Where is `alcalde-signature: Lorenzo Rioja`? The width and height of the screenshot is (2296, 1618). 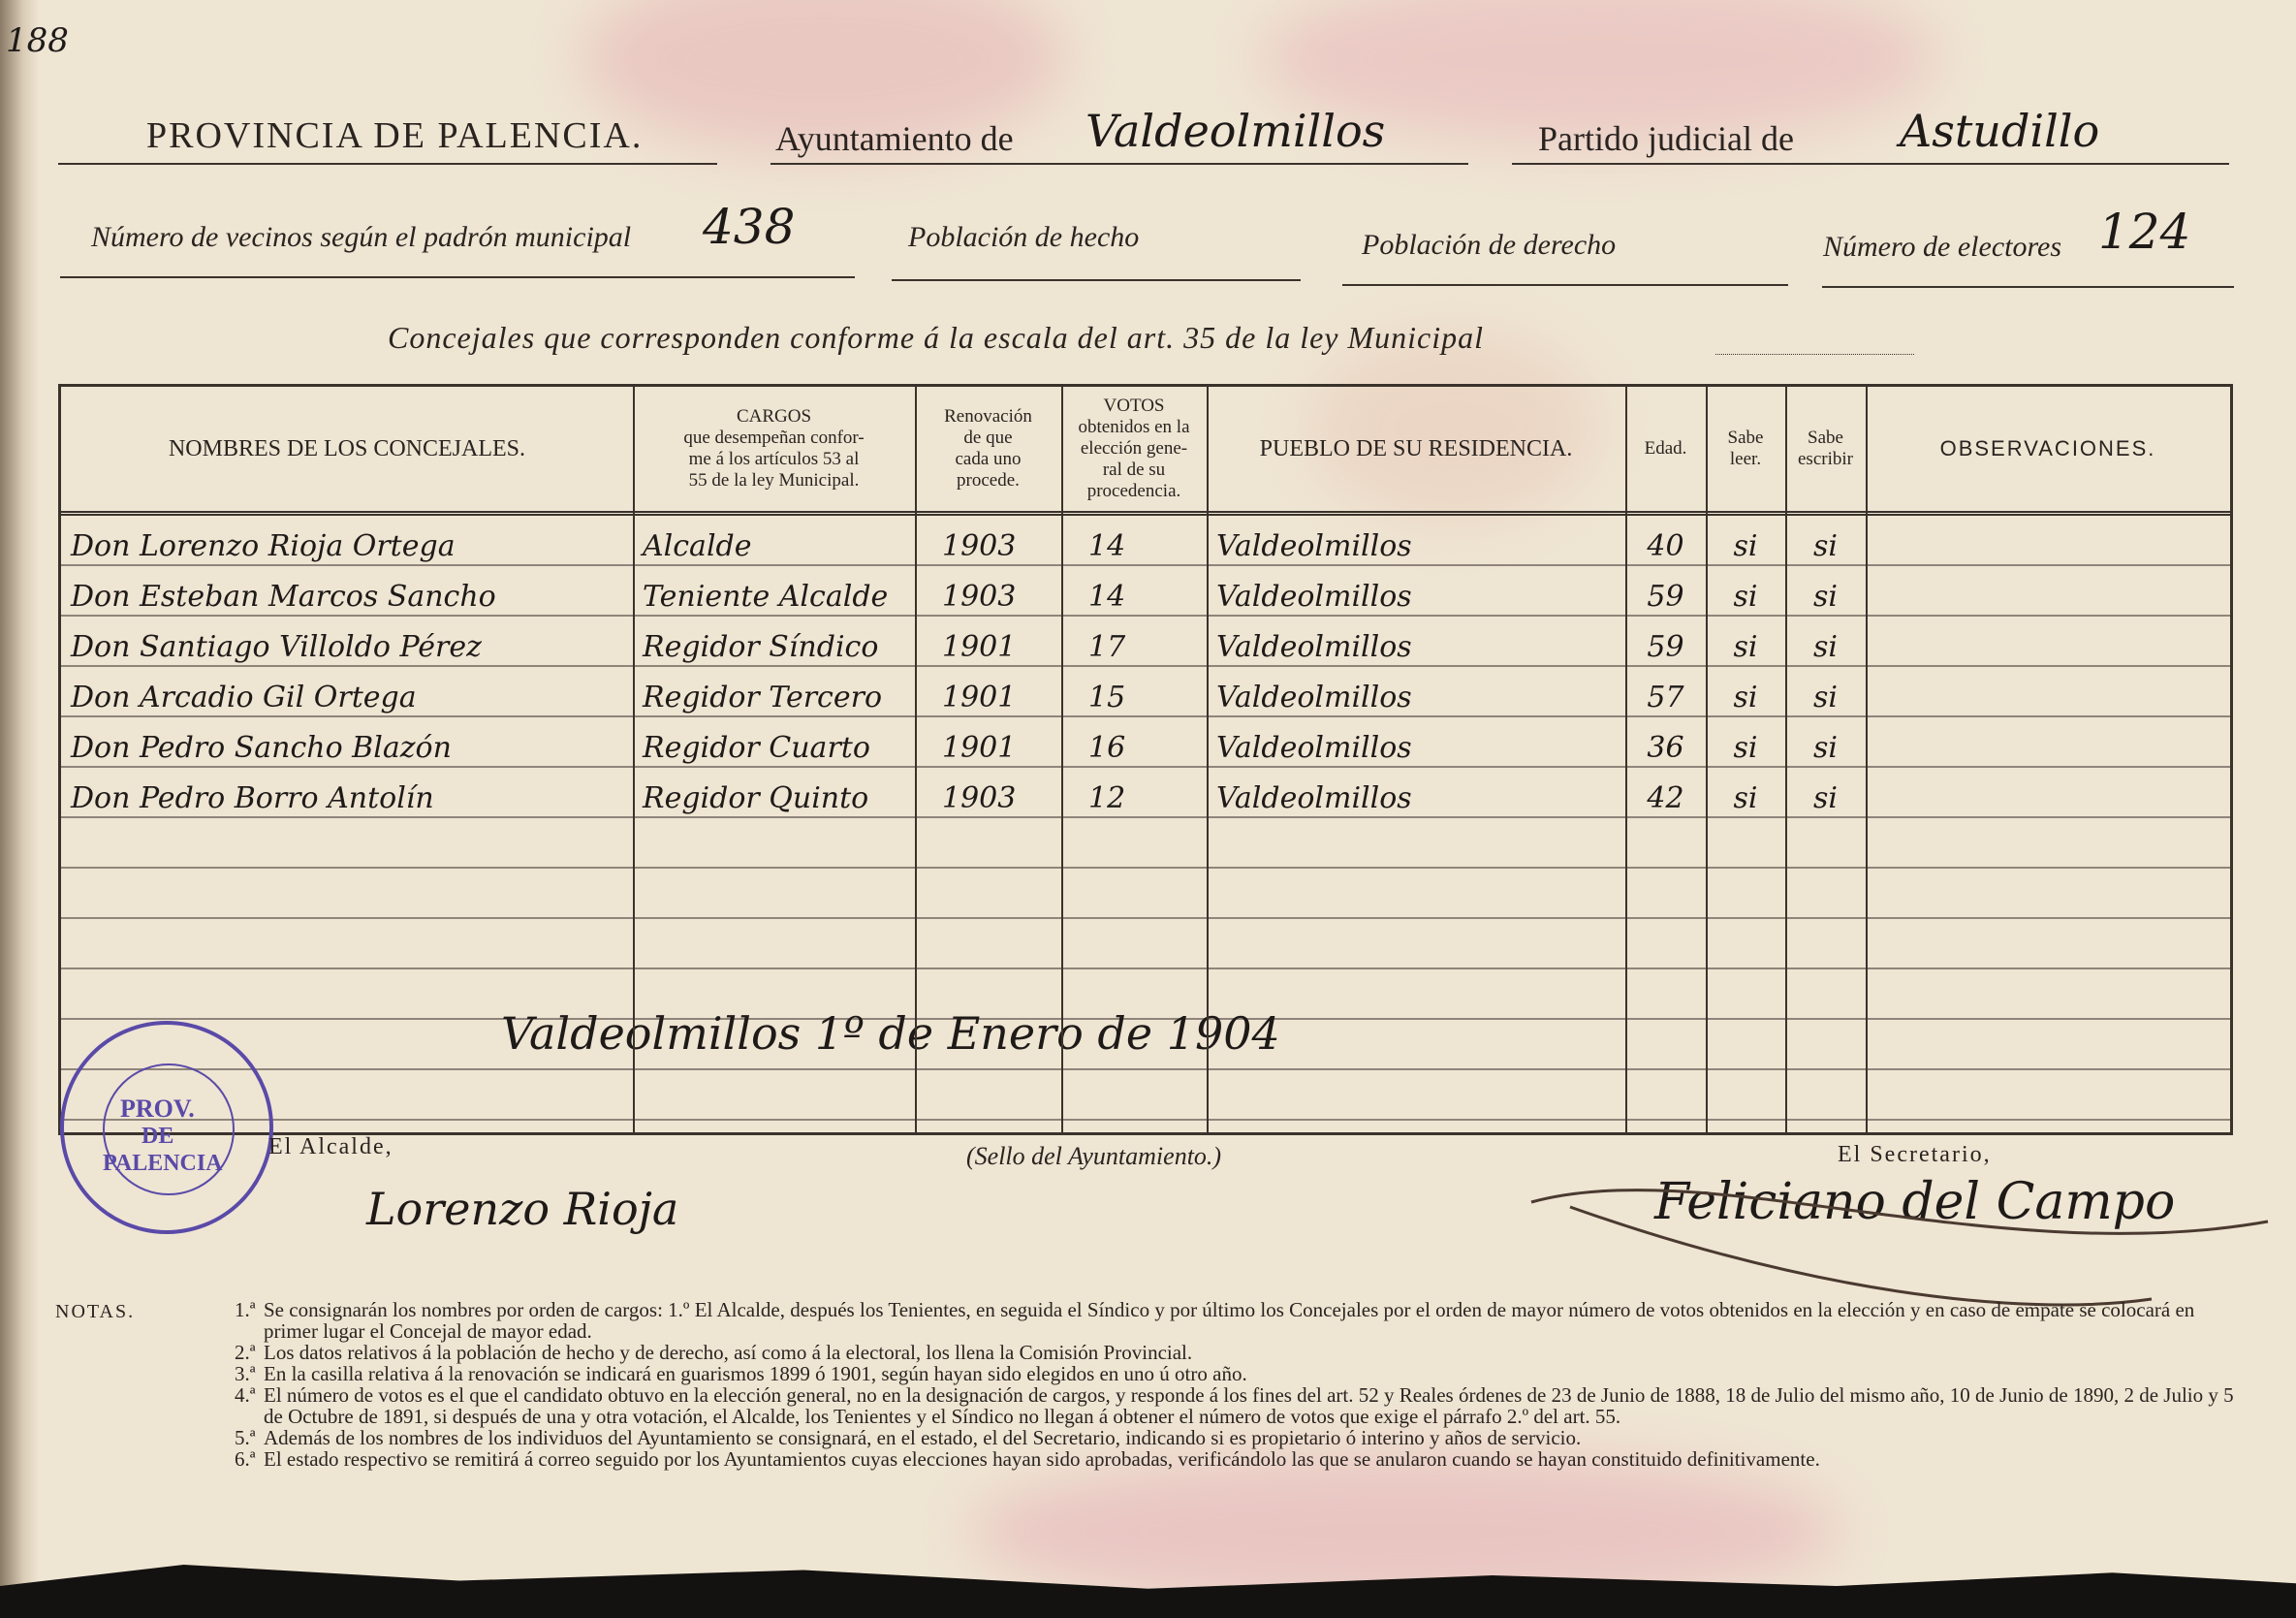 alcalde-signature: Lorenzo Rioja is located at coordinates (522, 1209).